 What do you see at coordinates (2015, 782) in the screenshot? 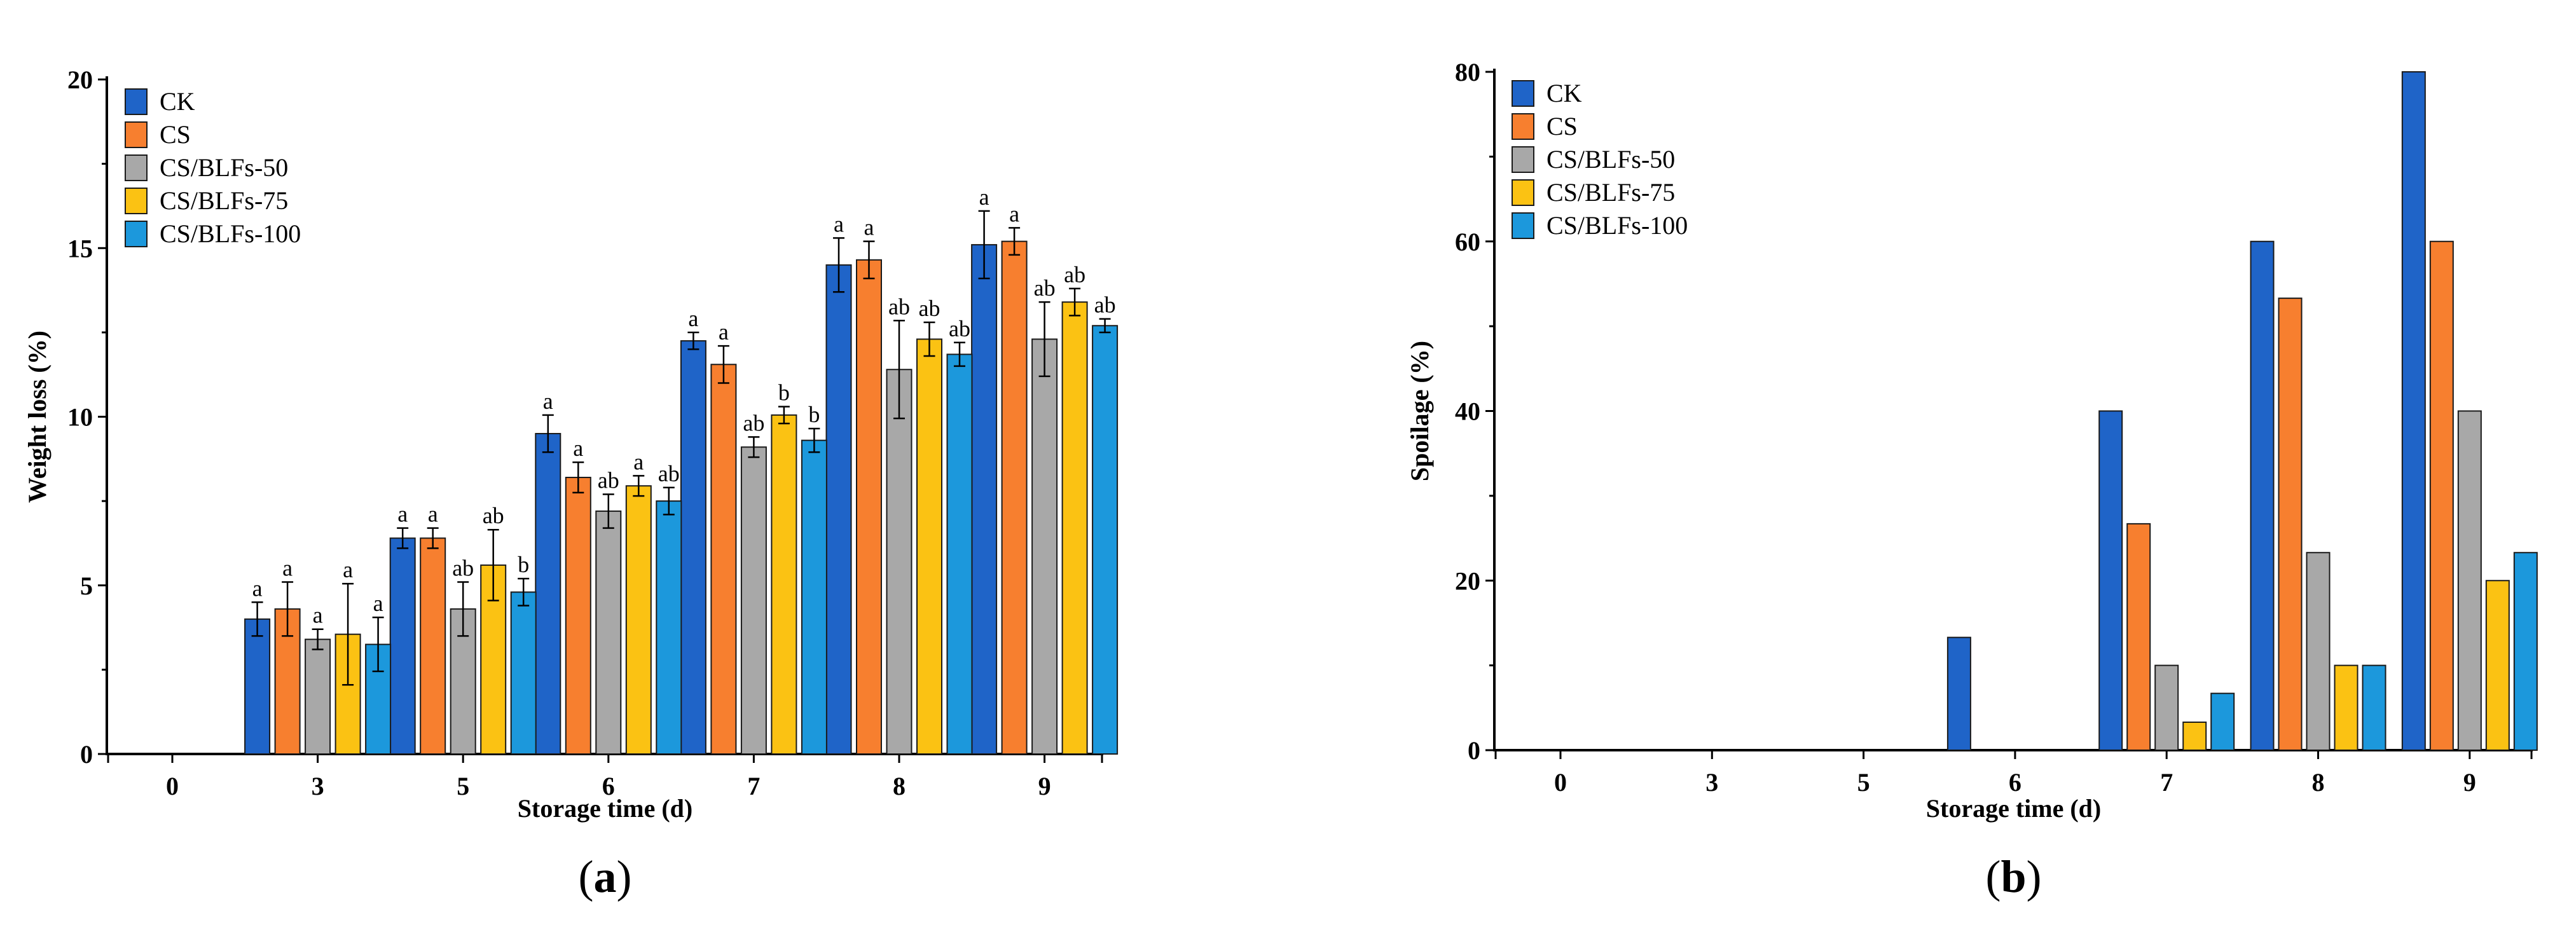
I see `x-tick-label: 6` at bounding box center [2015, 782].